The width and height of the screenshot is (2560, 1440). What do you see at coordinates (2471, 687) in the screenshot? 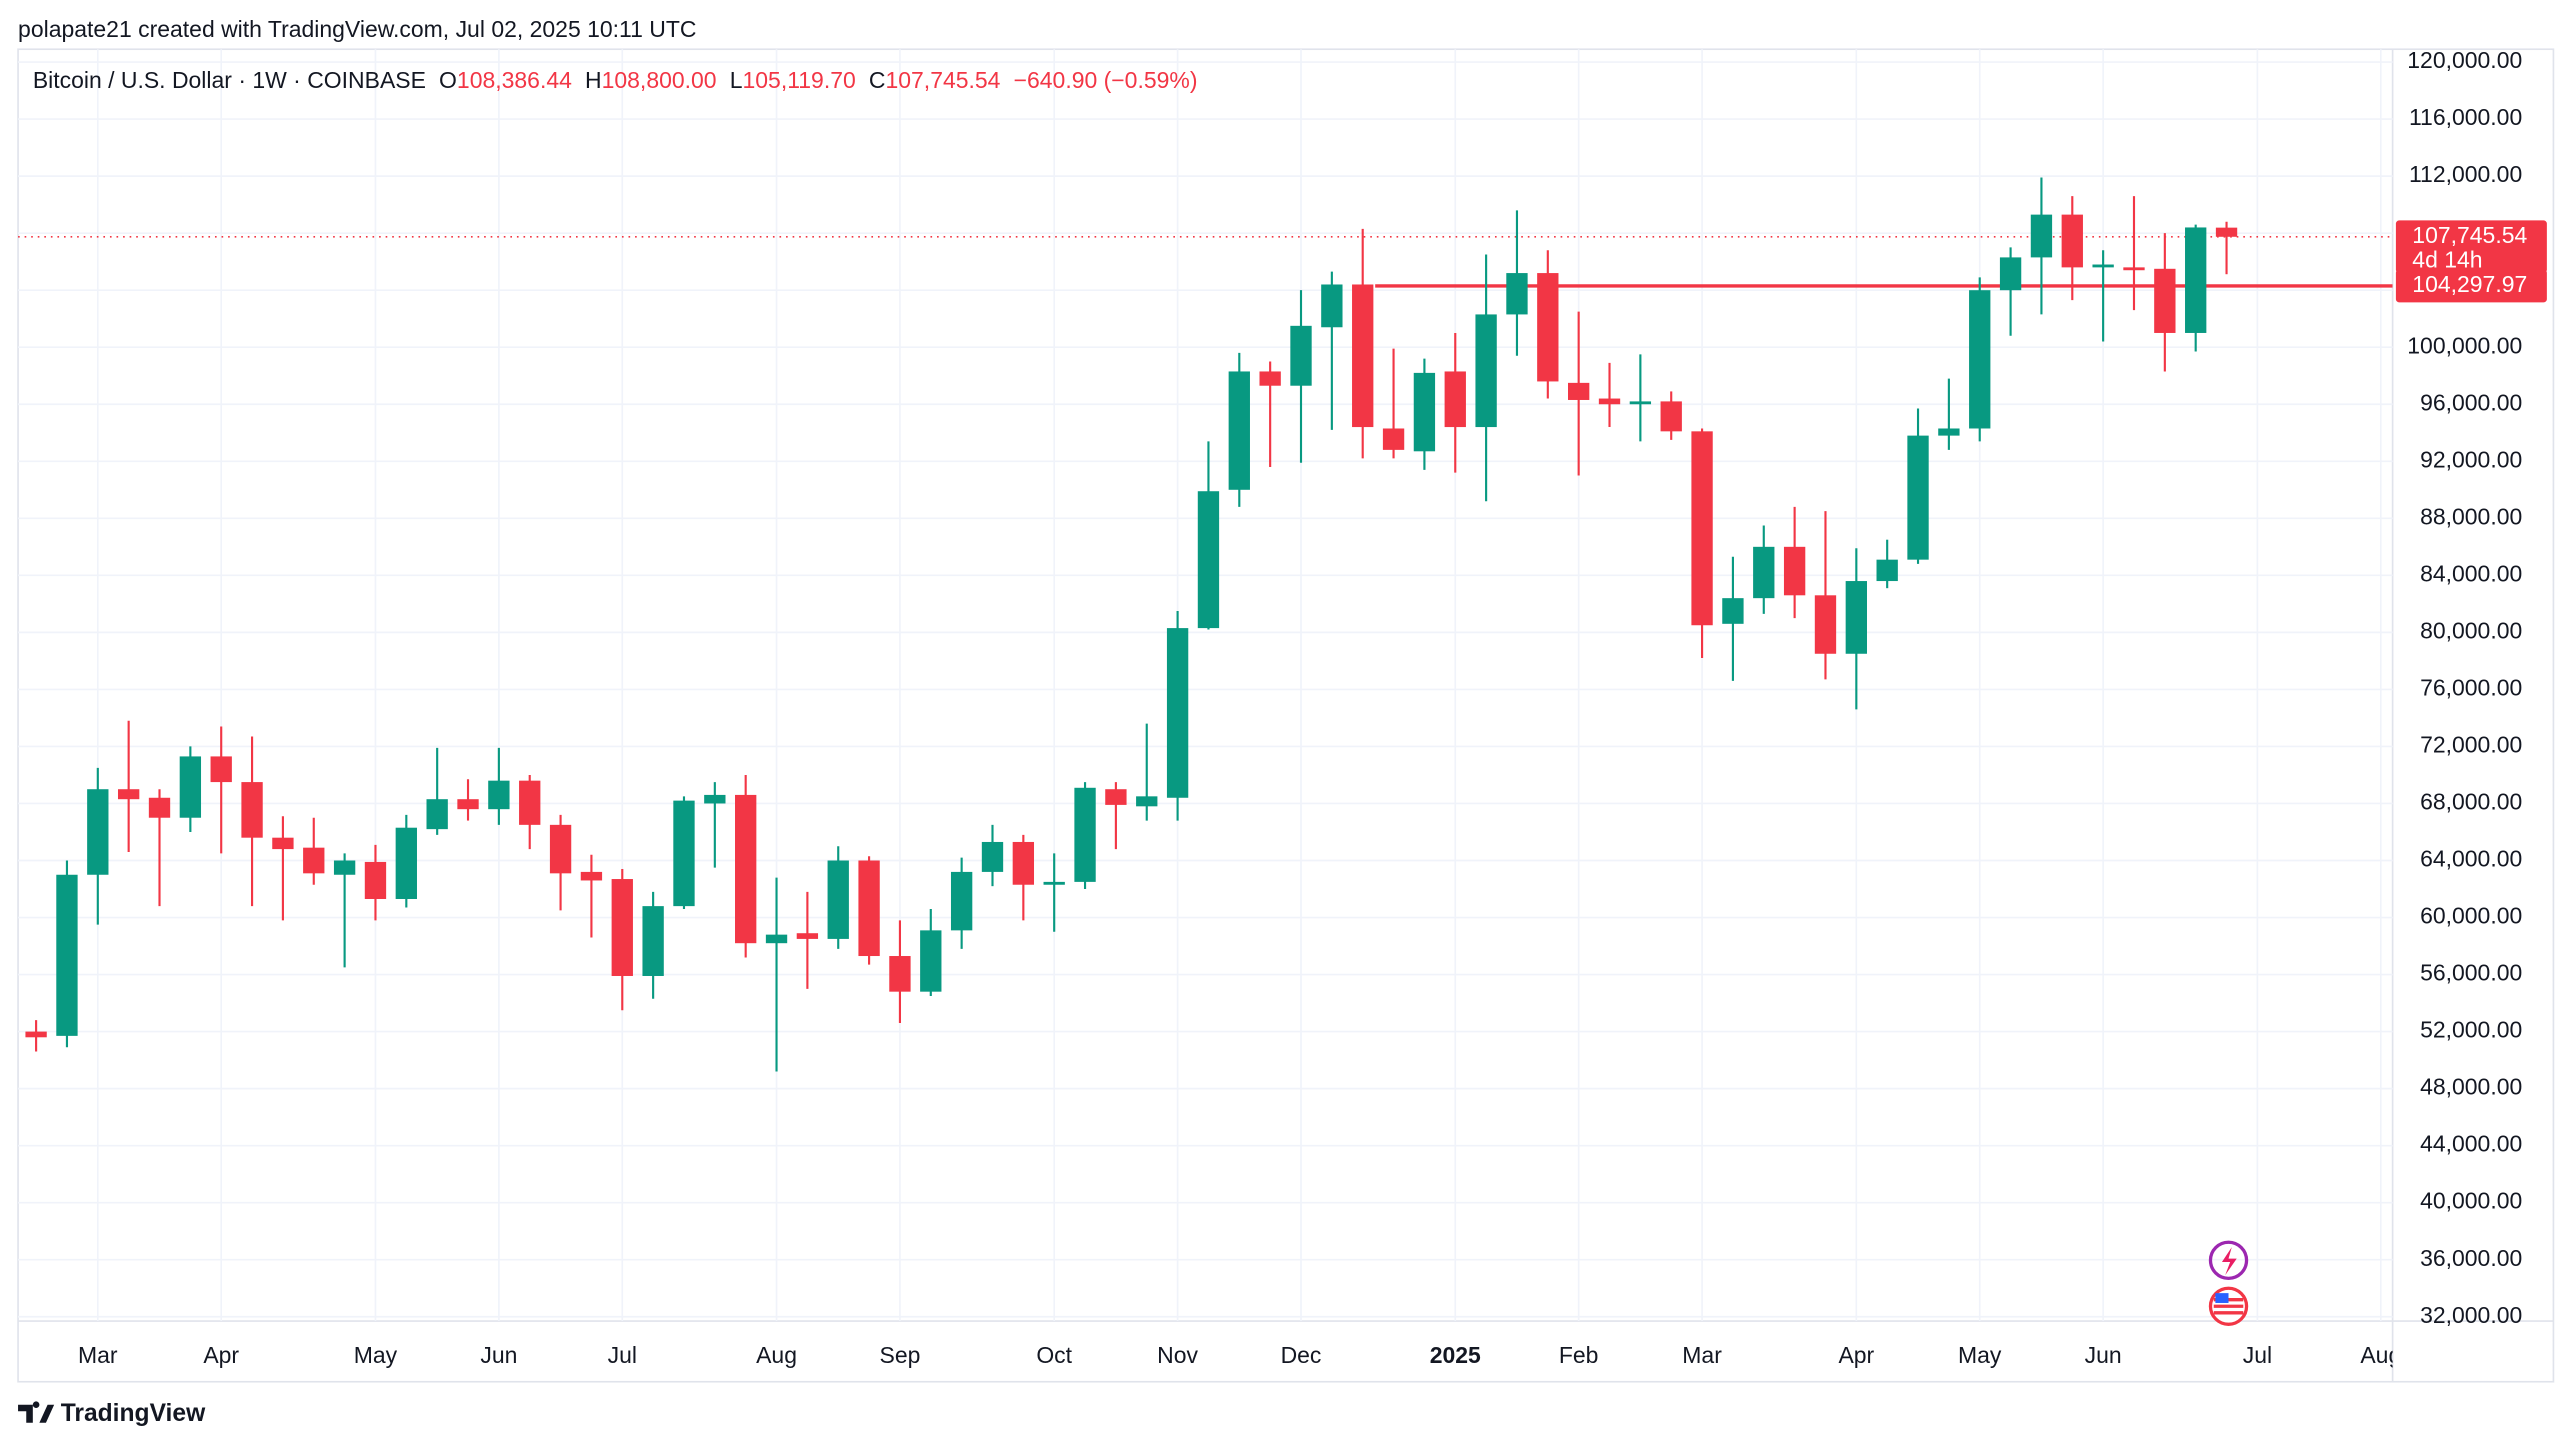
I see `y-tick-label: 76,000.00` at bounding box center [2471, 687].